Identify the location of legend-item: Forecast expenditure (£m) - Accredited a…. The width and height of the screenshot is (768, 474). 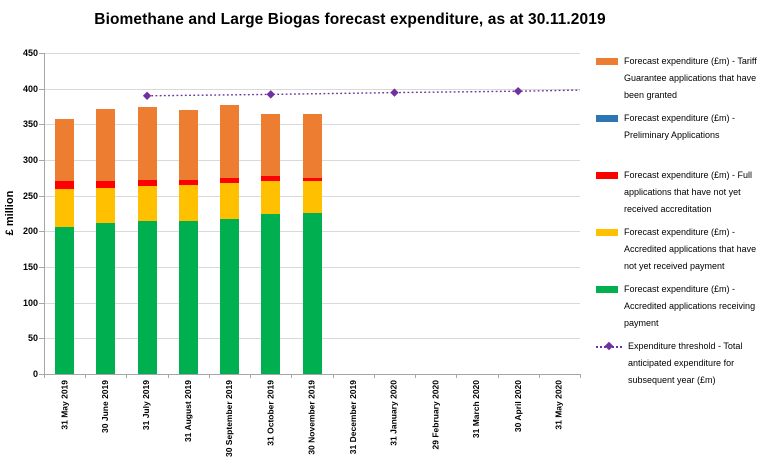
(680, 249).